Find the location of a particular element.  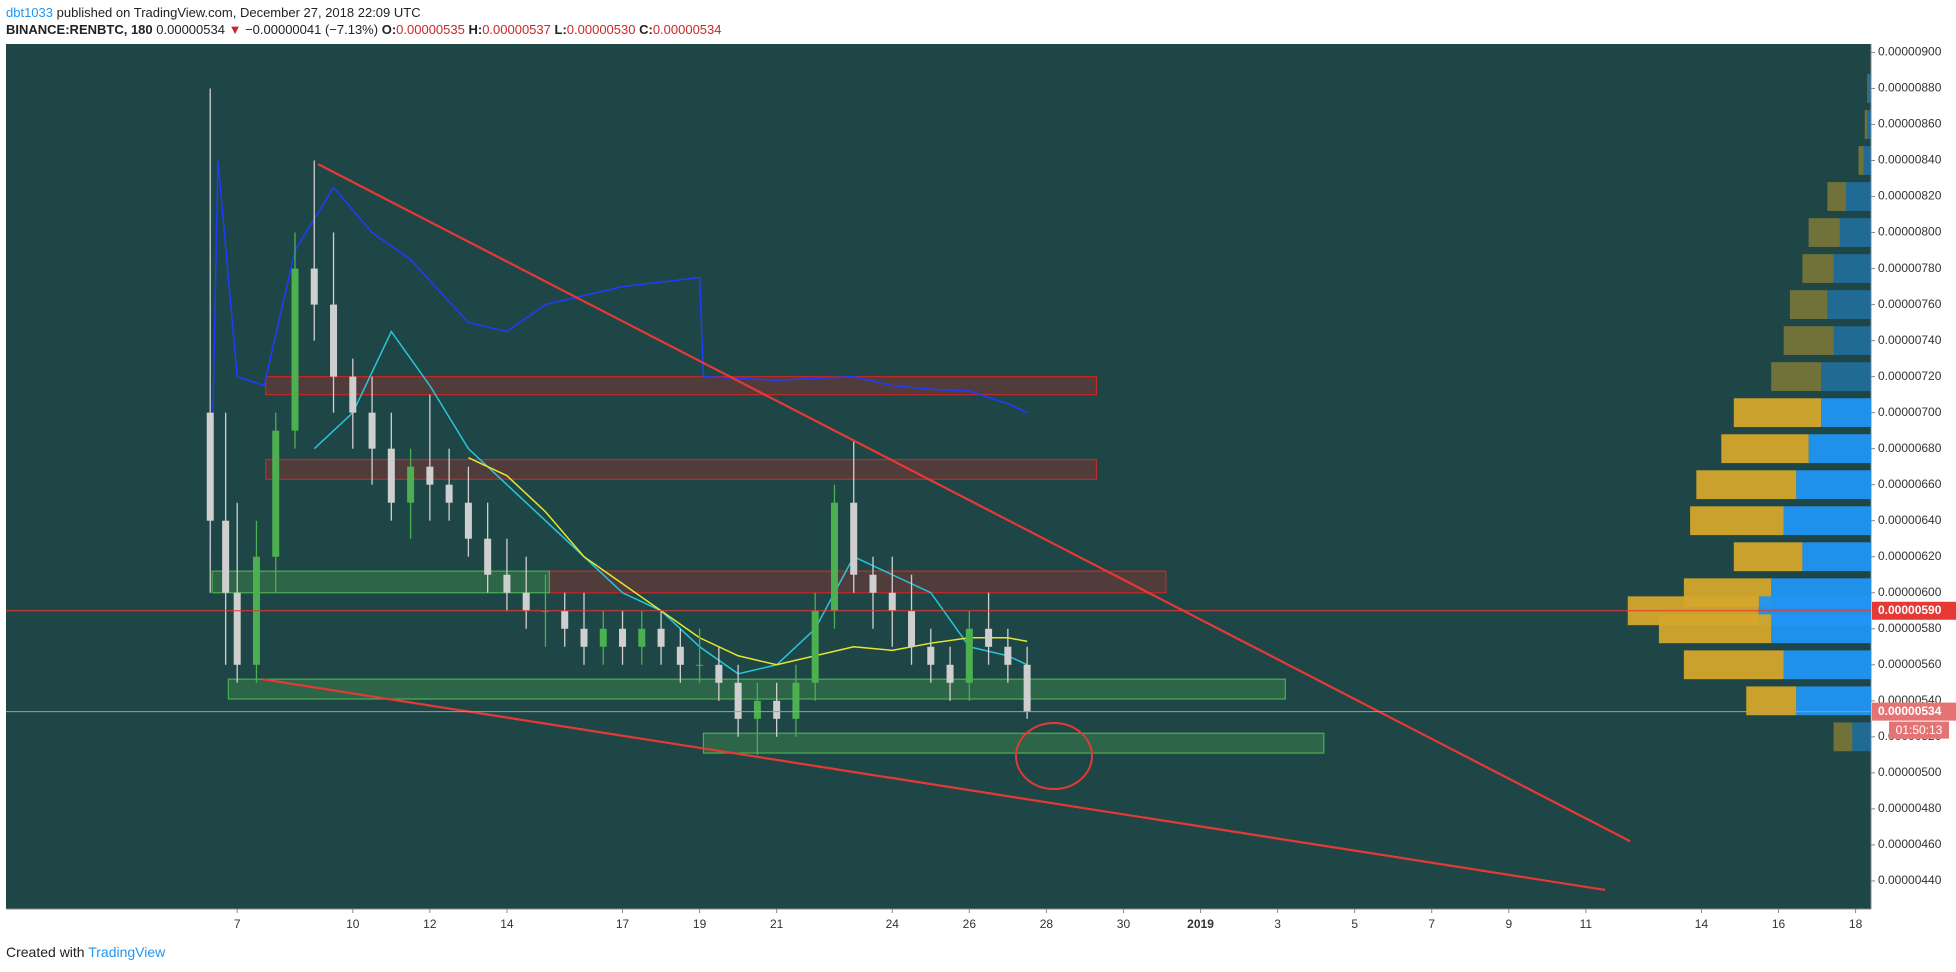

c: 0.00000534 is located at coordinates (687, 29).